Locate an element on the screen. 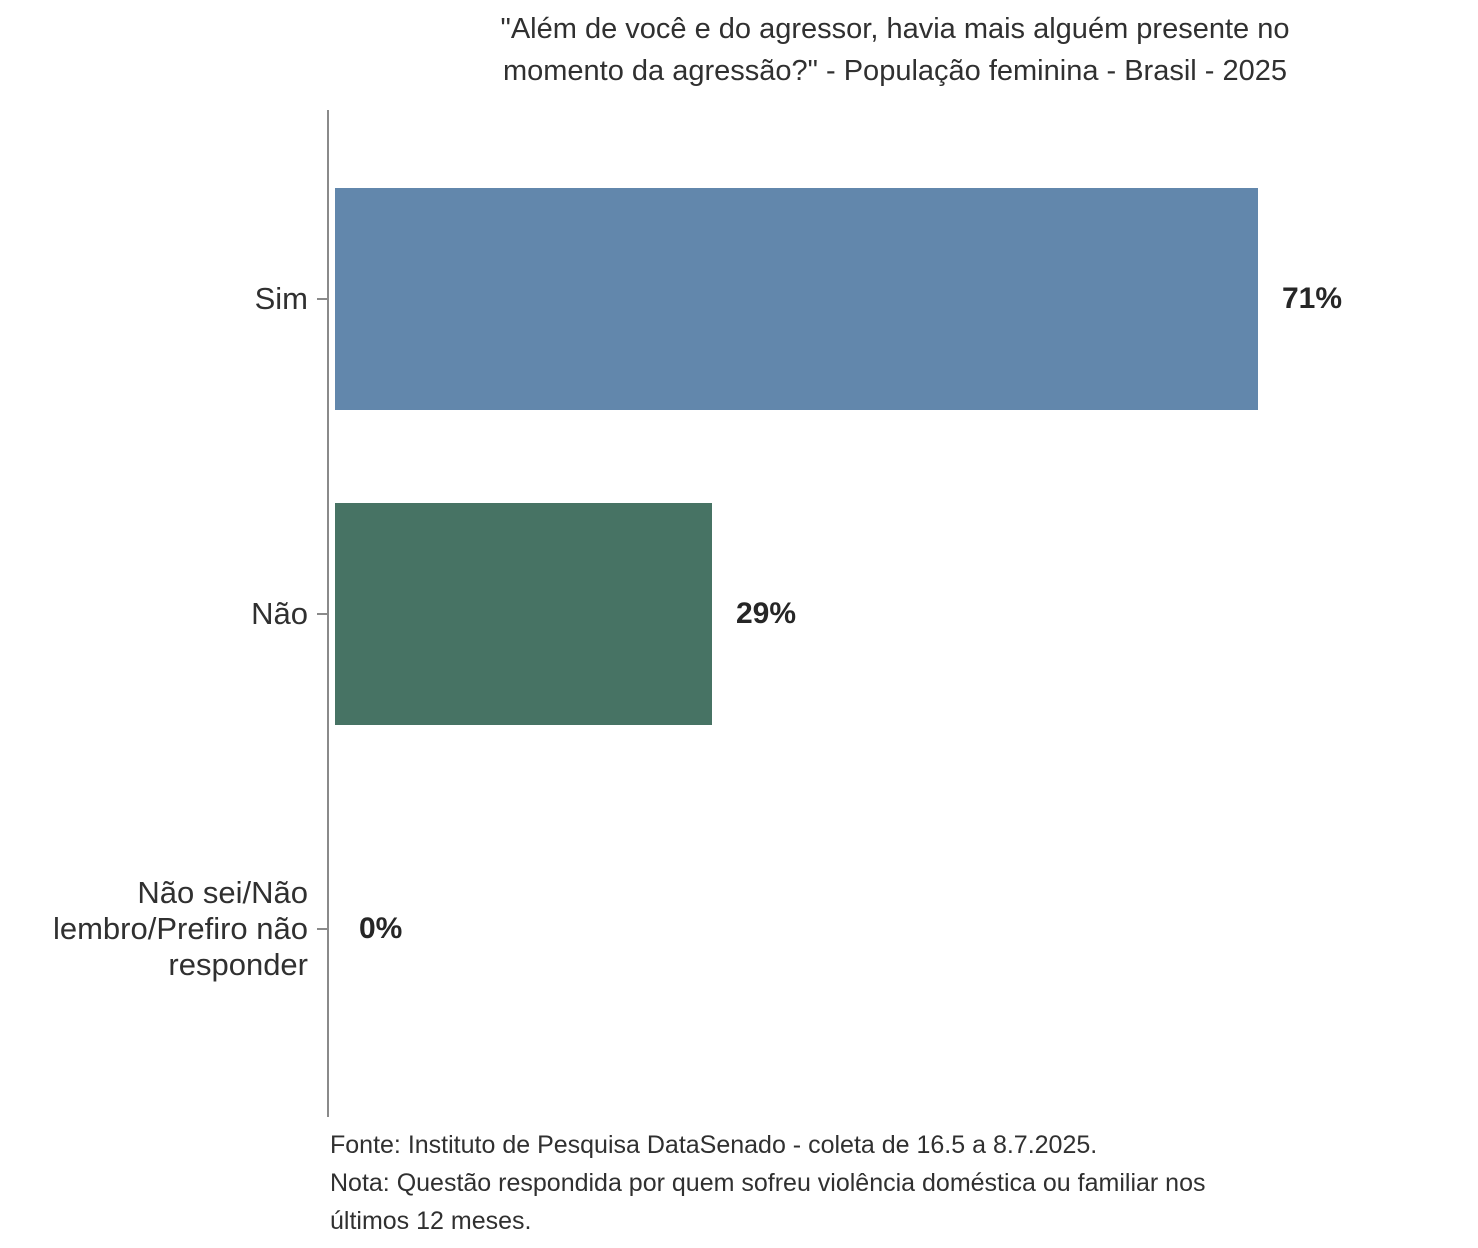  value-label: 0% is located at coordinates (381, 928).